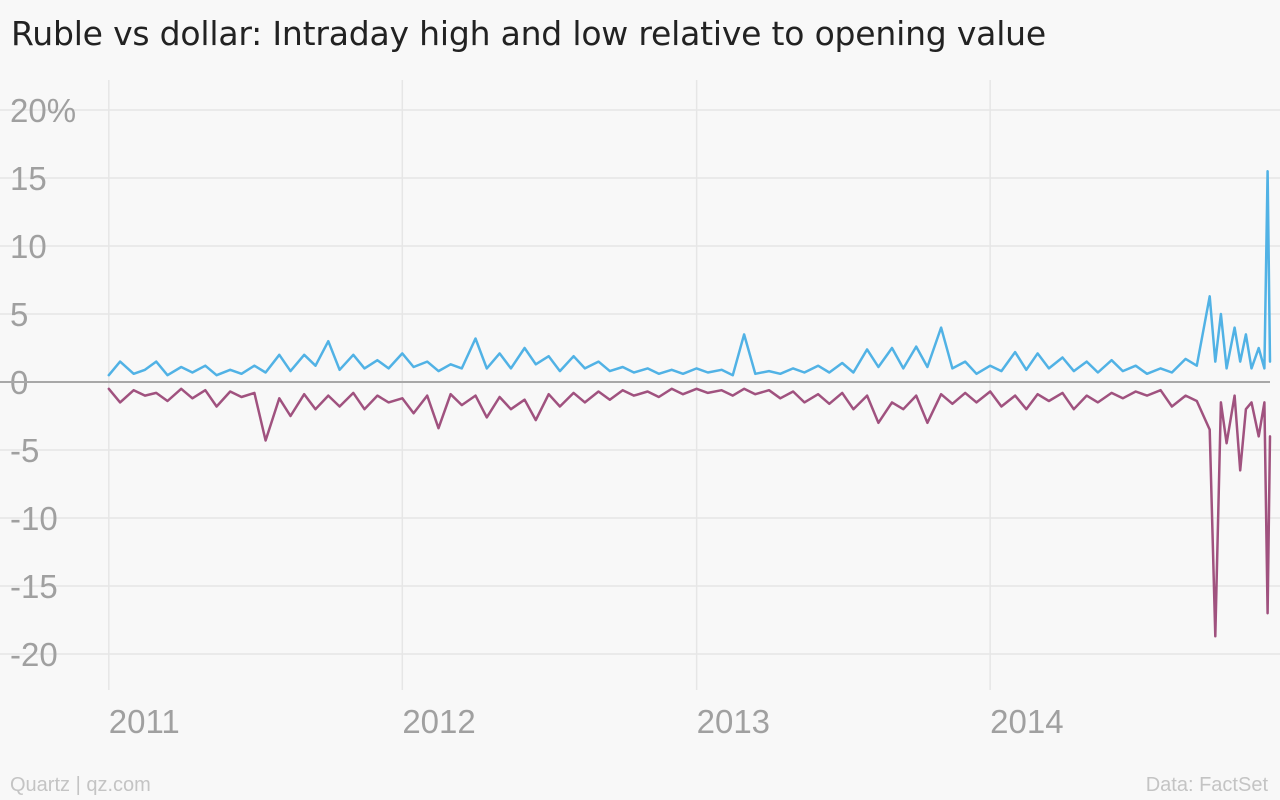 The height and width of the screenshot is (800, 1280). Describe the element at coordinates (80, 785) in the screenshot. I see `footer-credit: Quartz | qz.com` at that location.